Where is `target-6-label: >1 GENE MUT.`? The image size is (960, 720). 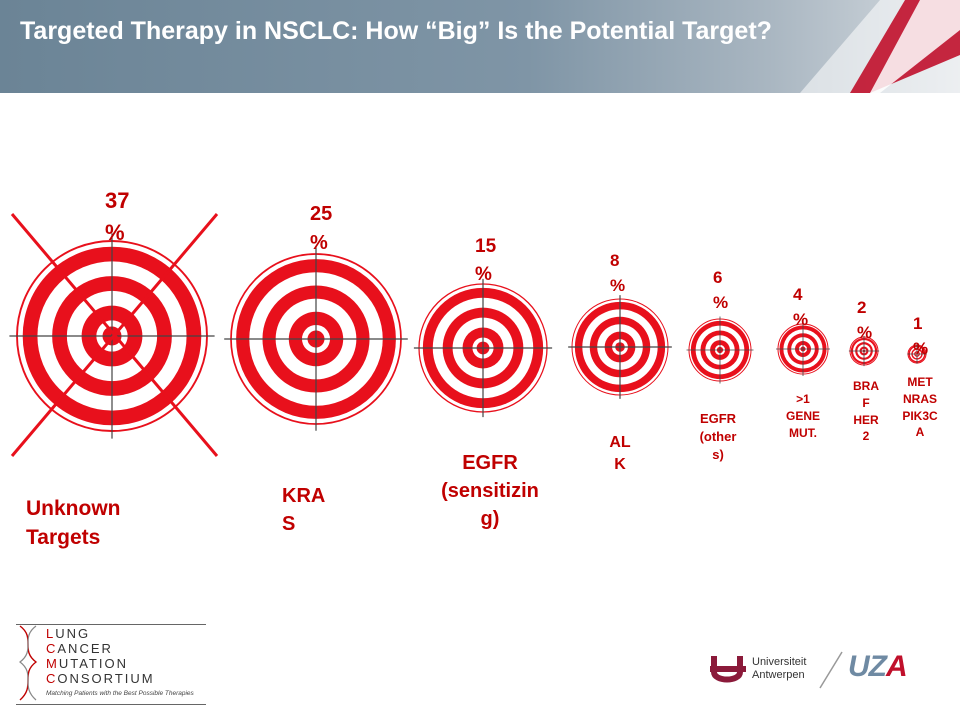 target-6-label: >1 GENE MUT. is located at coordinates (802, 416).